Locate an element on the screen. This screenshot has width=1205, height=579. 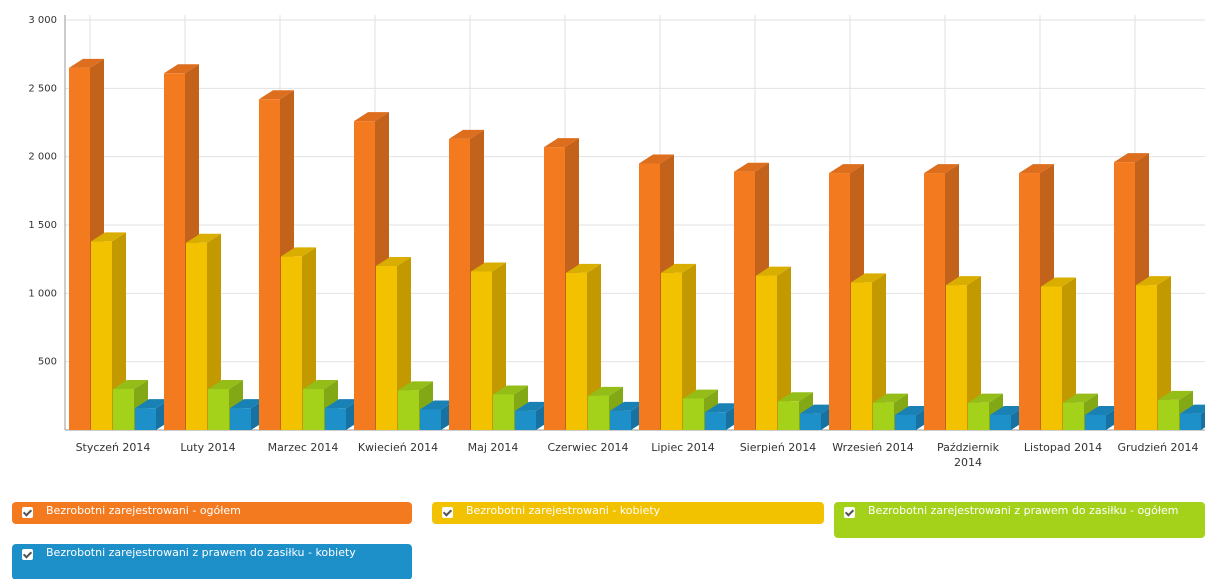
legend-item: Bezrobotni zarejestrowani - ogółem is located at coordinates (212, 513).